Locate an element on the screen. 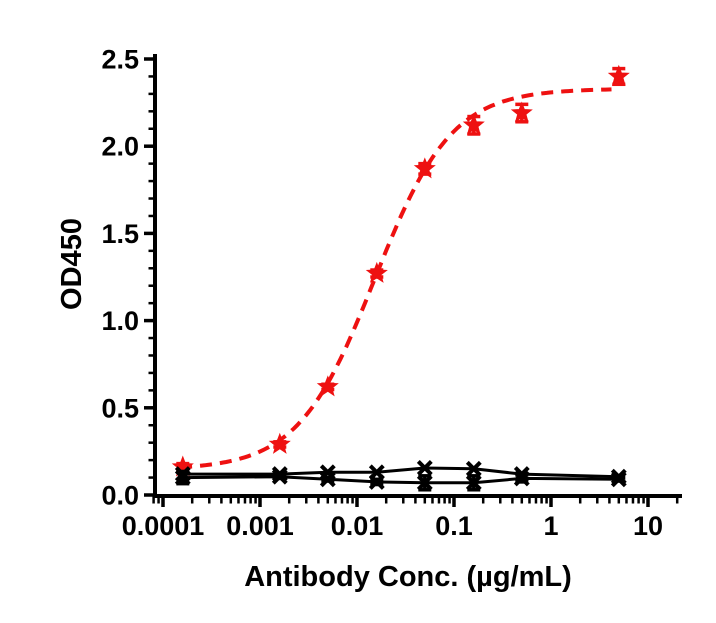 Image resolution: width=716 pixels, height=623 pixels. x-tick-label: 0.001 is located at coordinates (260, 526).